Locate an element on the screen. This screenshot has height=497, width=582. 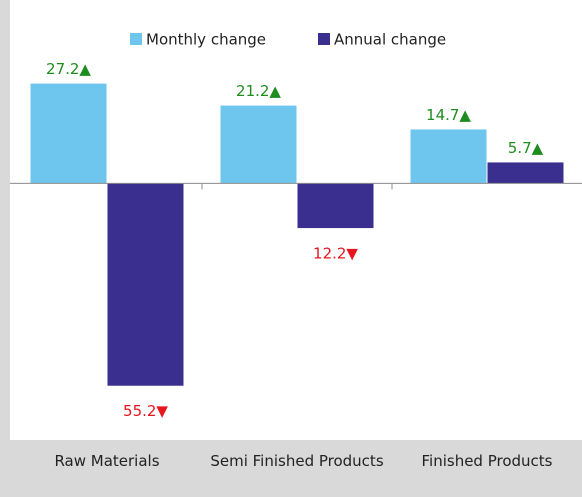
data-label: 5.7▲ is located at coordinates (526, 148).